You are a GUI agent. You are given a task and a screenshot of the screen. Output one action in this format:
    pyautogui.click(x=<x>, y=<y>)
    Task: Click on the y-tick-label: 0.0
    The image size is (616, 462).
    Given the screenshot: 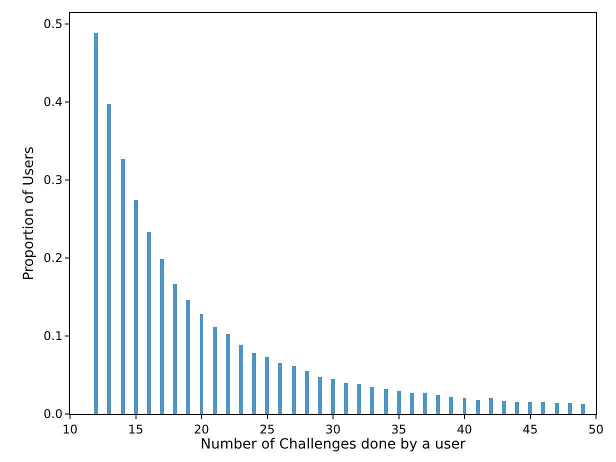 What is the action you would take?
    pyautogui.click(x=53, y=414)
    